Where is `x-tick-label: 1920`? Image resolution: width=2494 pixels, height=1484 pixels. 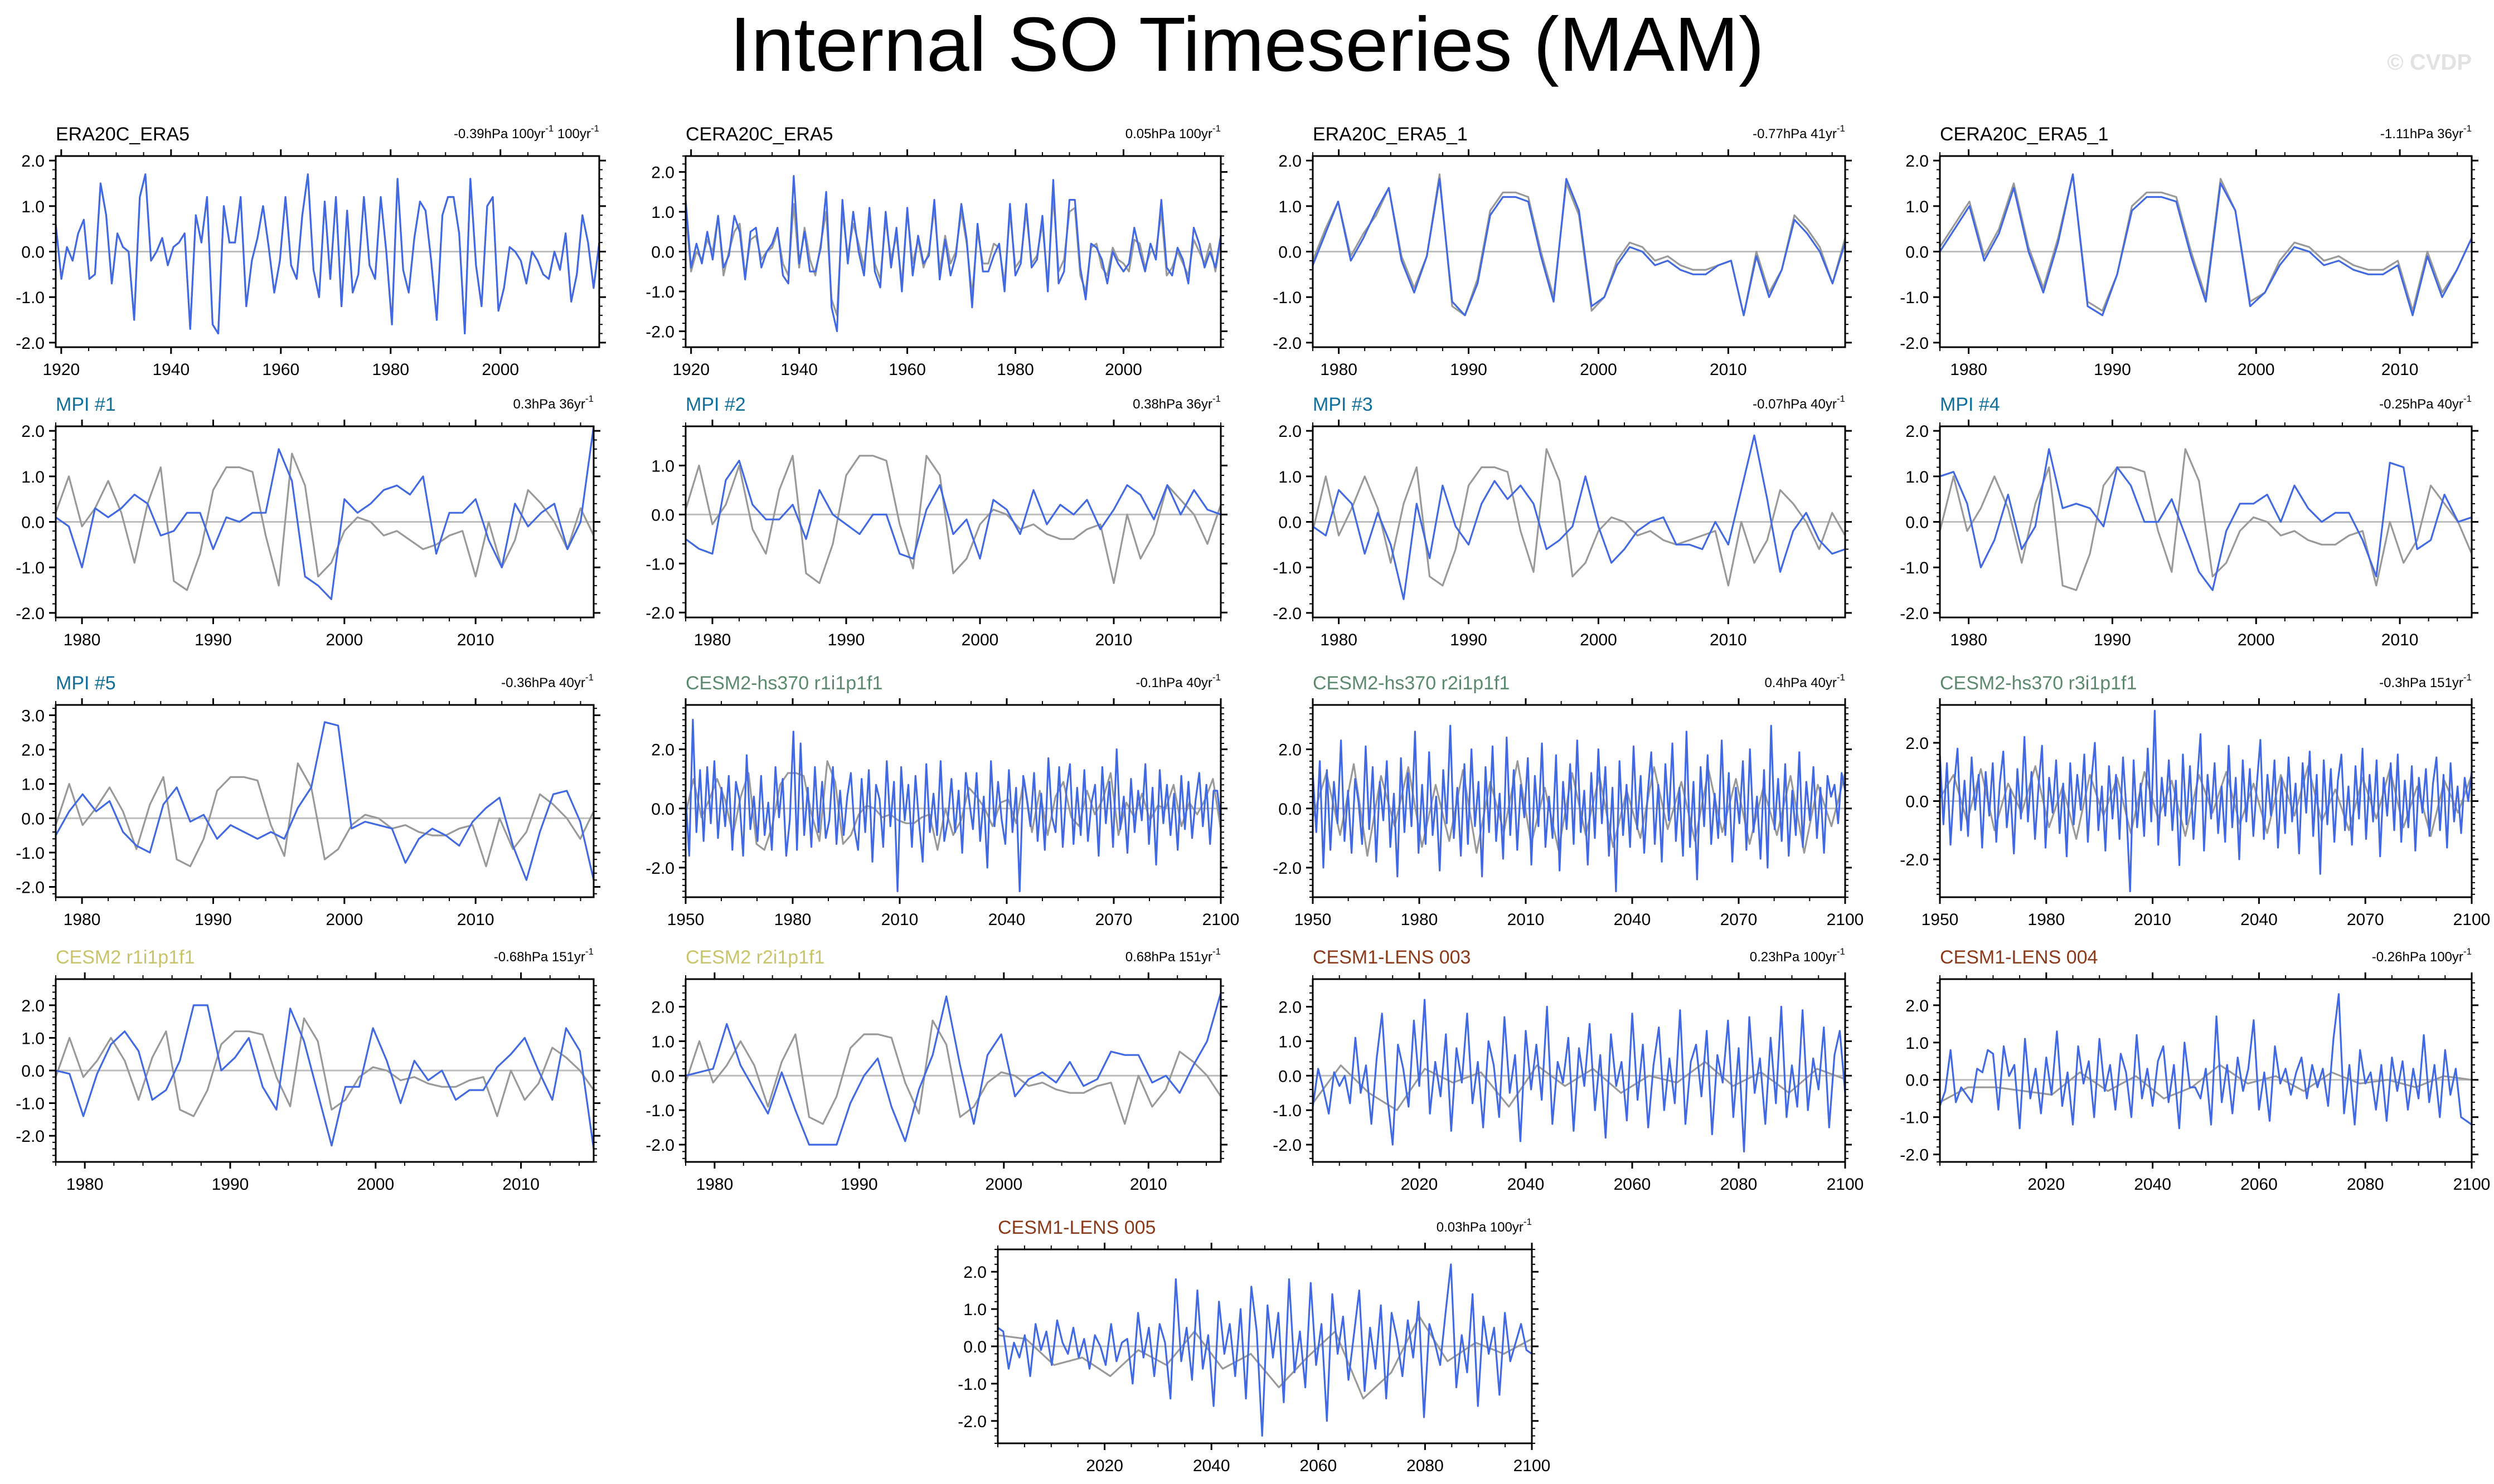 x-tick-label: 1920 is located at coordinates (61, 370).